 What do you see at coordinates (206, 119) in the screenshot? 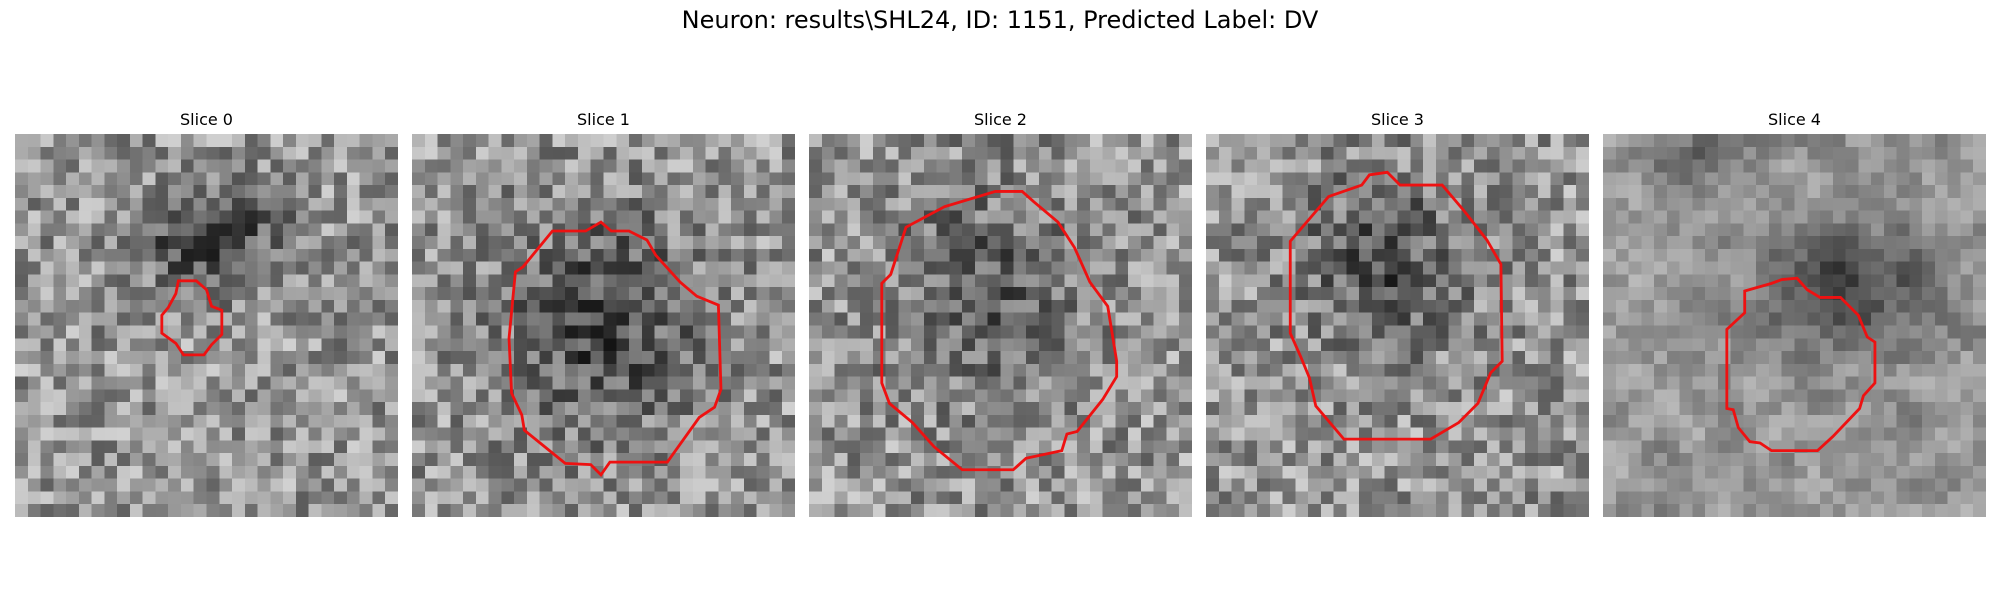
I see `slice-title-0: Slice 0` at bounding box center [206, 119].